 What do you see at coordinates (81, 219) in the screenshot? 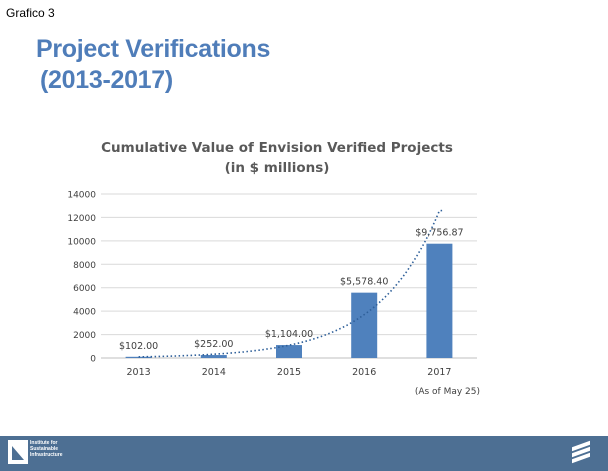
I see `y-tick-label: 12000` at bounding box center [81, 219].